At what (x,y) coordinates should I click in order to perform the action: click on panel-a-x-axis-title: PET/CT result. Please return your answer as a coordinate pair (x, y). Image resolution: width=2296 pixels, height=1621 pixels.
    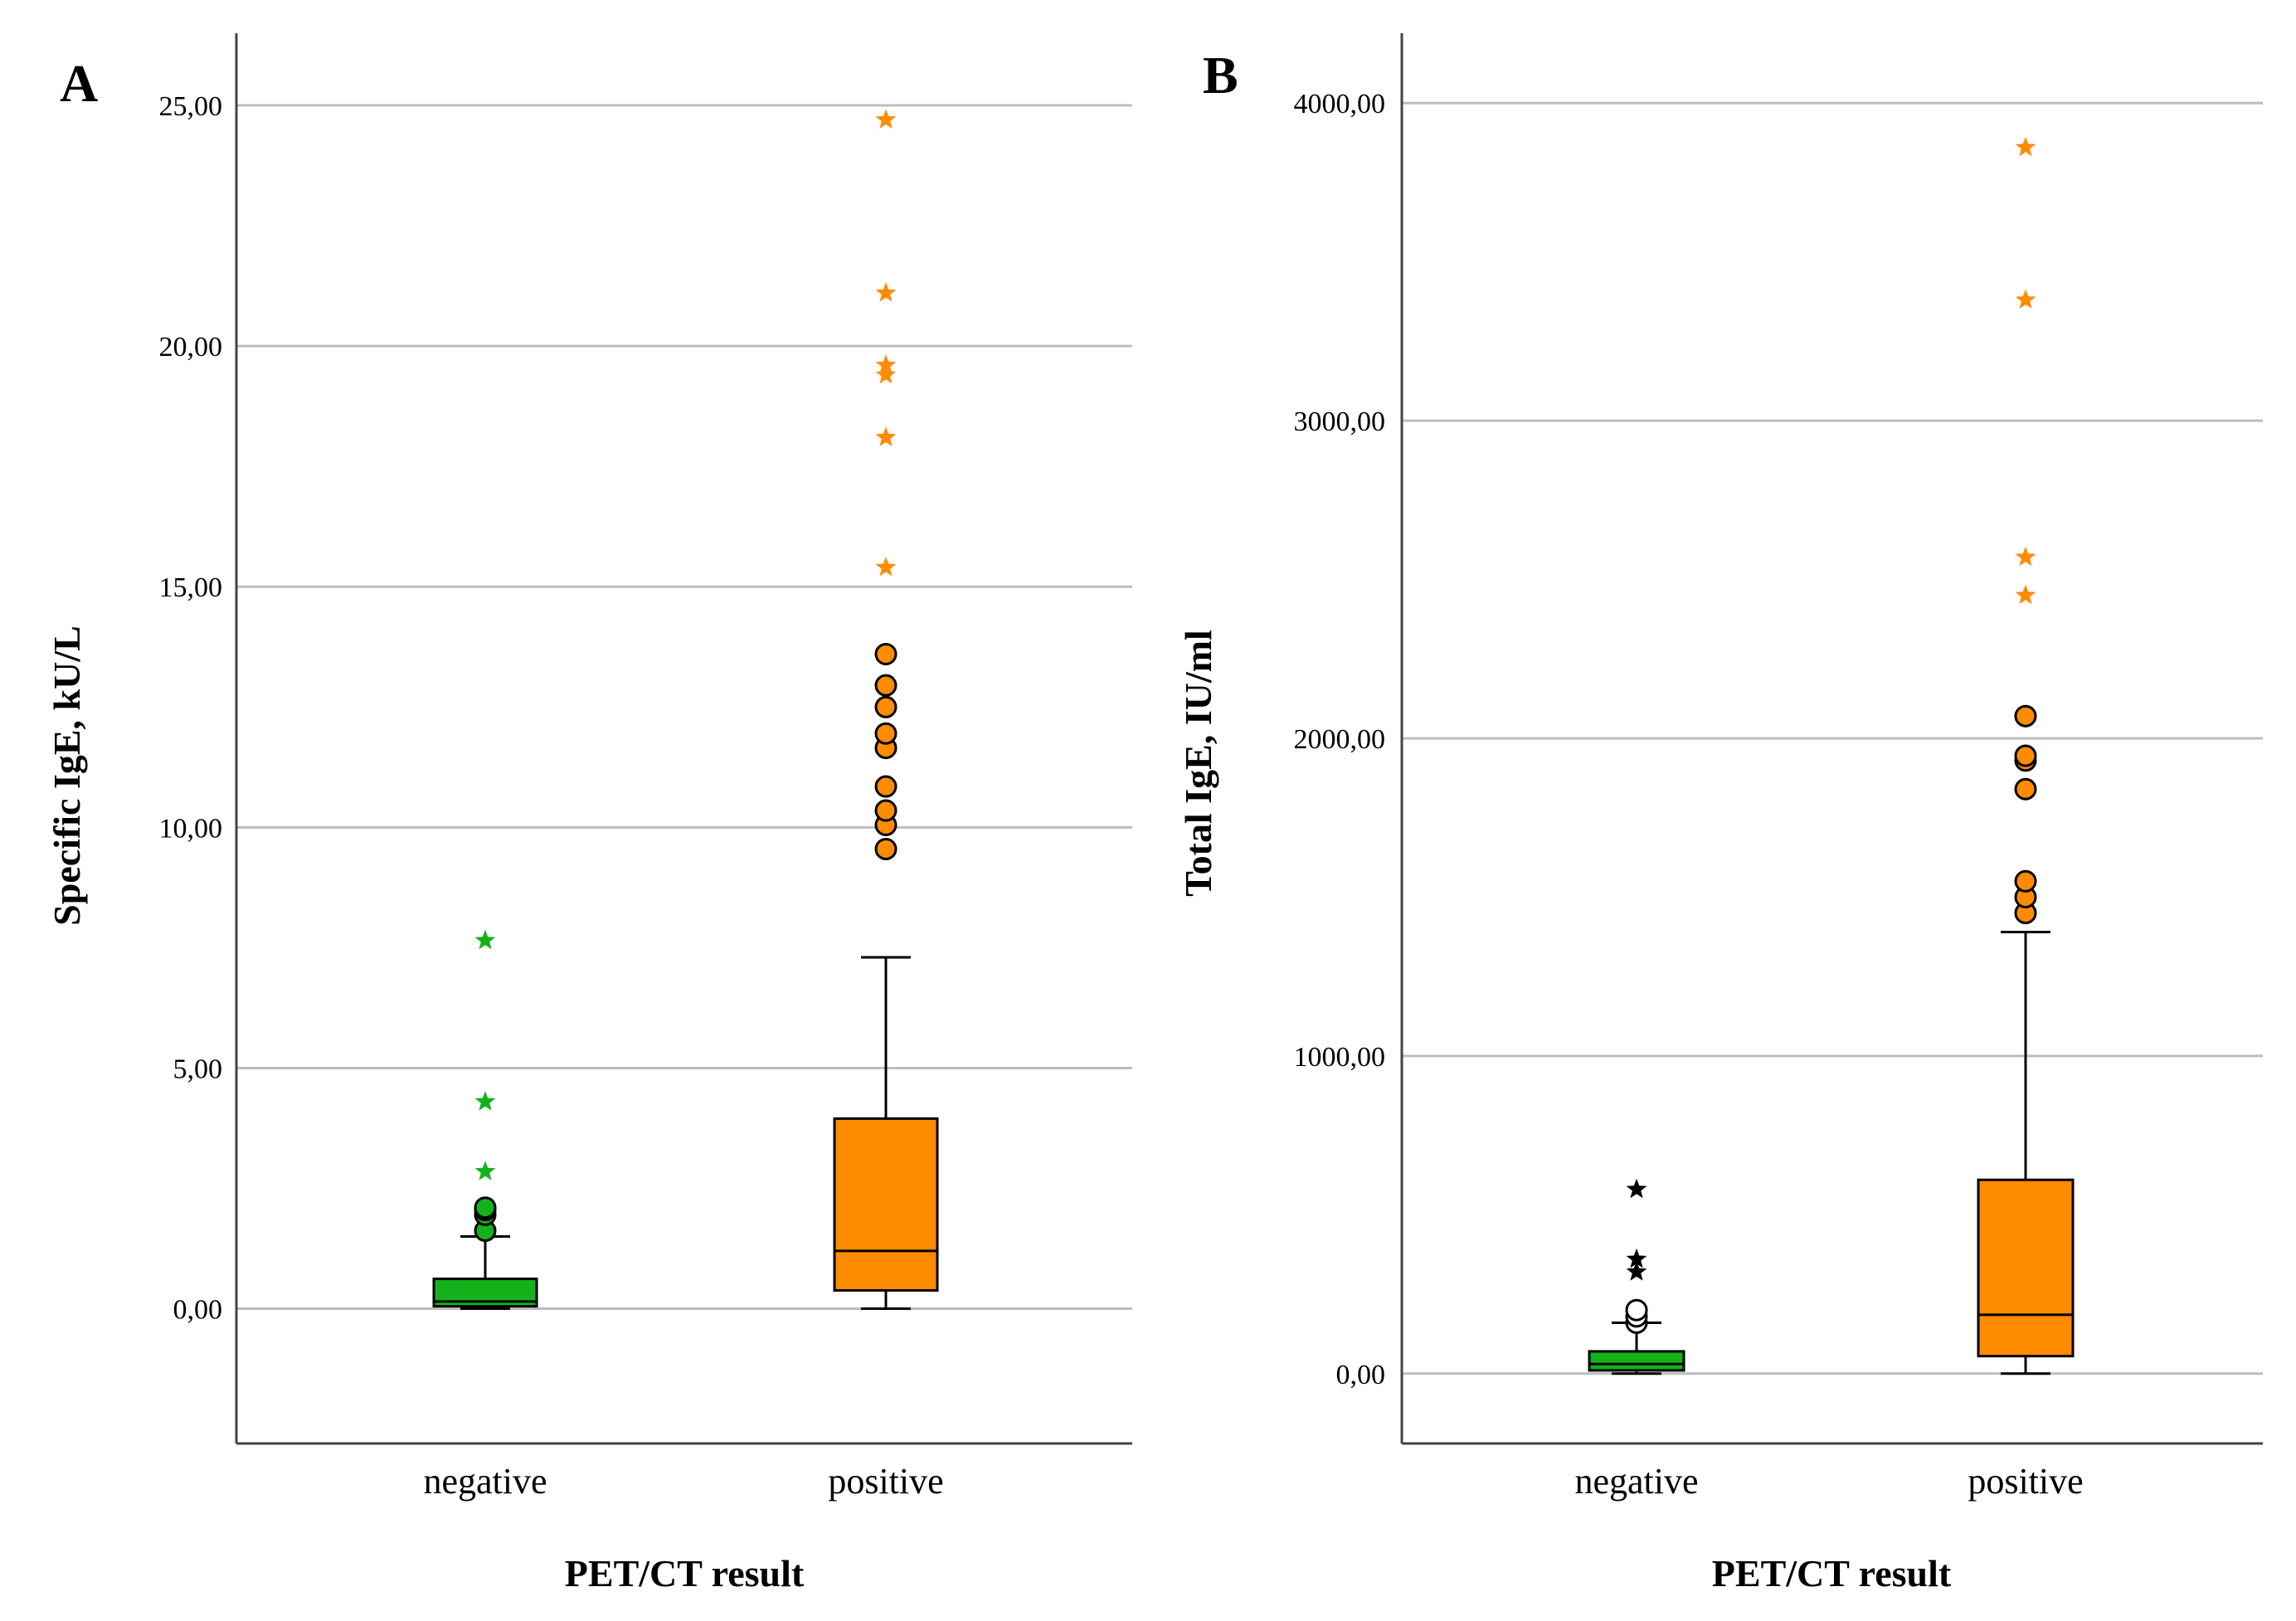
    Looking at the image, I should click on (685, 1573).